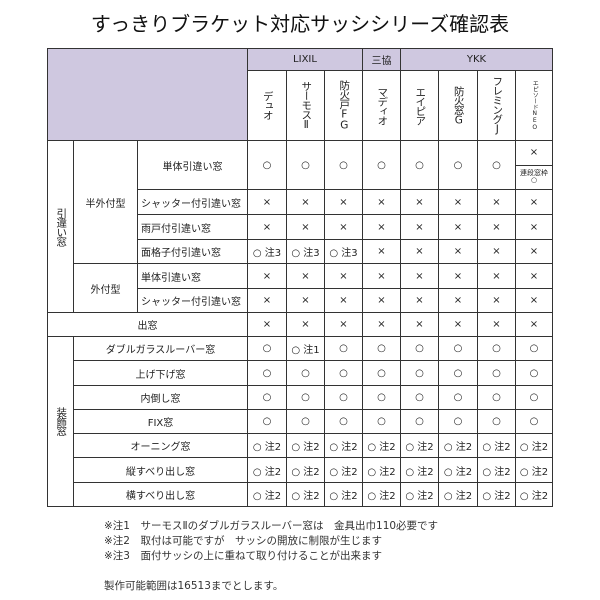 Image resolution: width=600 pixels, height=600 pixels. Describe the element at coordinates (243, 556) in the screenshot. I see `note-3: ※注3 面付サッシの上に重ねて取り付けることが出来ます` at that location.